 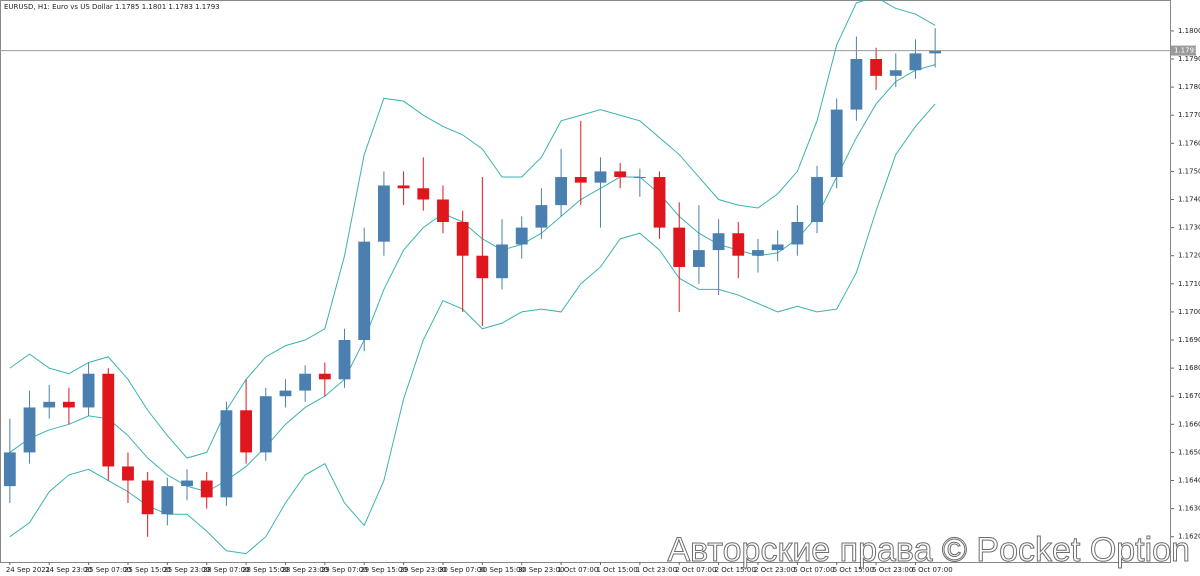 I want to click on last-price-box, so click(x=1183, y=50).